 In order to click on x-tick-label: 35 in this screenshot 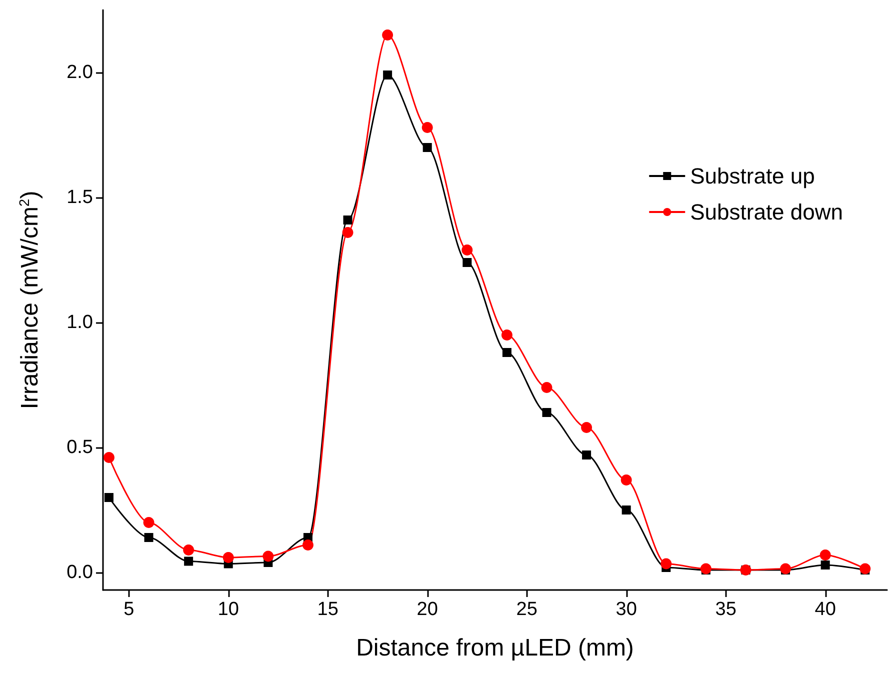, I will do `click(725, 609)`.